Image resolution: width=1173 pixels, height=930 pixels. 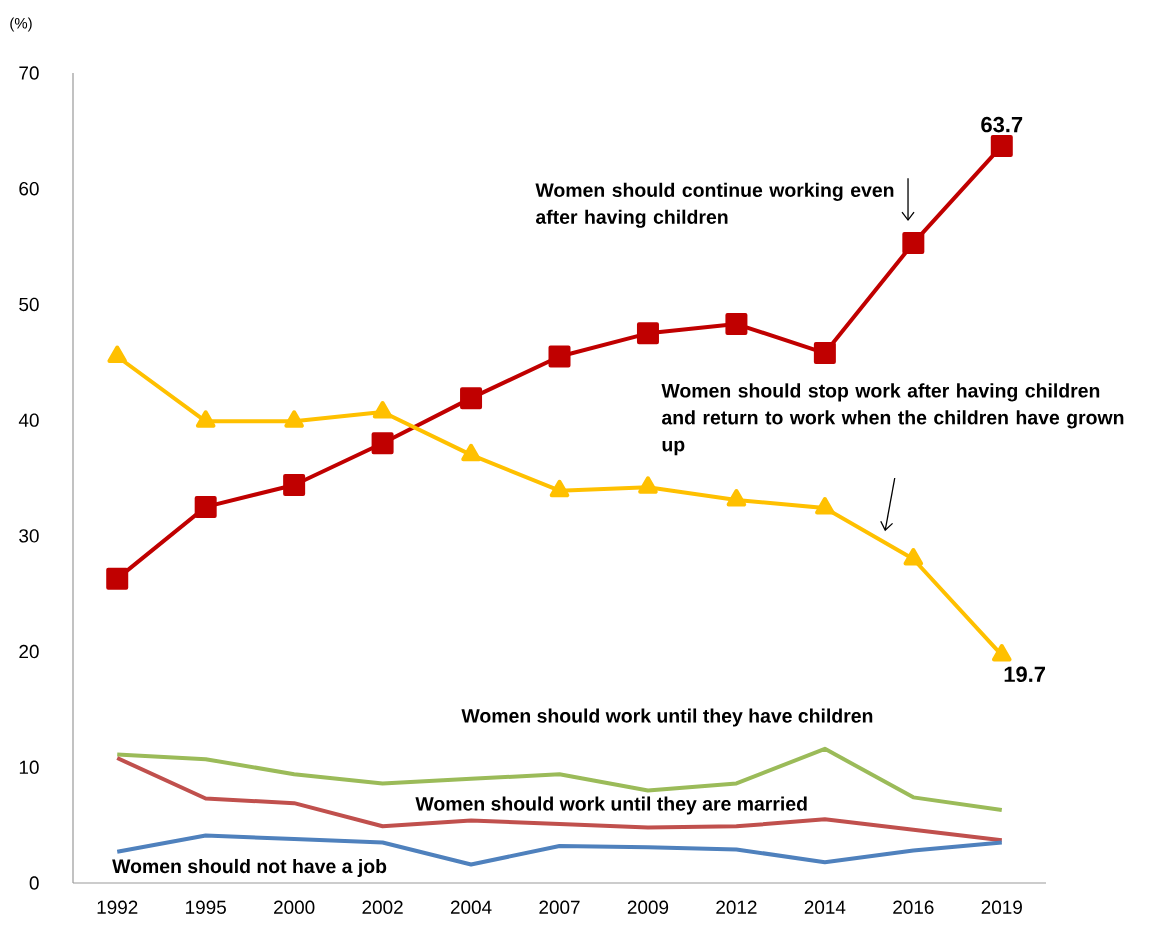 I want to click on series-label: Women should continue working even after having children, so click(x=714, y=205).